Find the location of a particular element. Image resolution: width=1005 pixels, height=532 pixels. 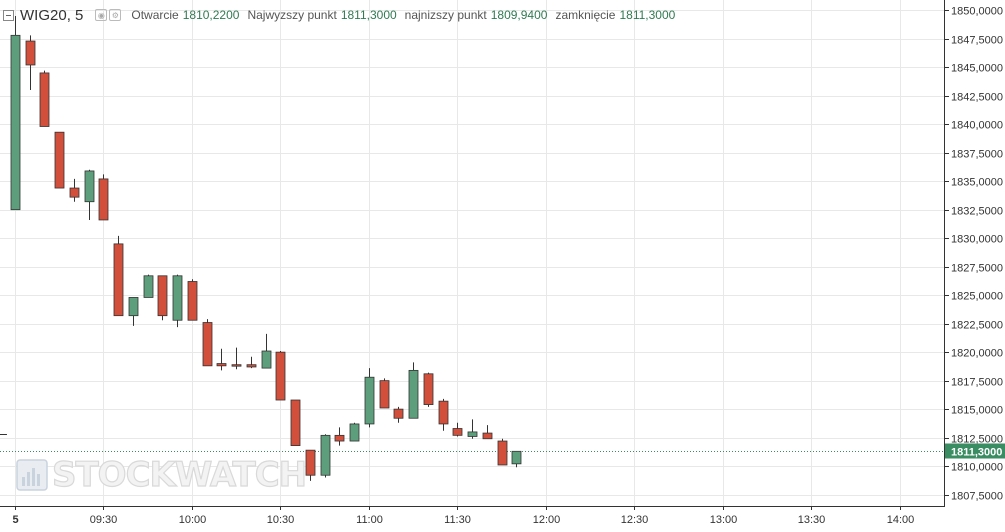

y-tick-label: 1835,0000 is located at coordinates (977, 183).